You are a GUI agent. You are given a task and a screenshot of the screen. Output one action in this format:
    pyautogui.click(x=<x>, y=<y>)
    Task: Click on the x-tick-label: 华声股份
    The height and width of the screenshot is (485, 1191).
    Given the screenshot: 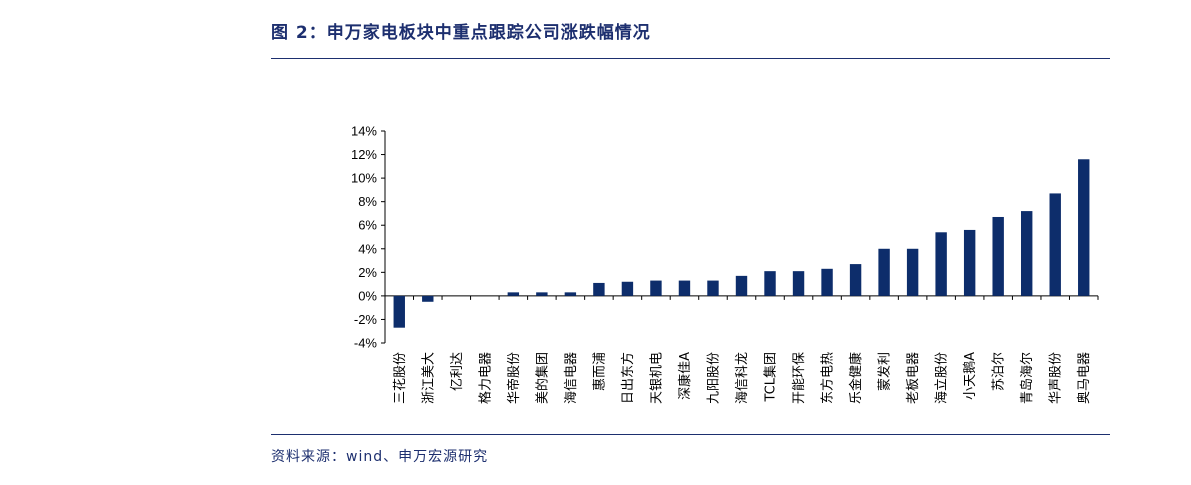 What is the action you would take?
    pyautogui.click(x=1056, y=378)
    